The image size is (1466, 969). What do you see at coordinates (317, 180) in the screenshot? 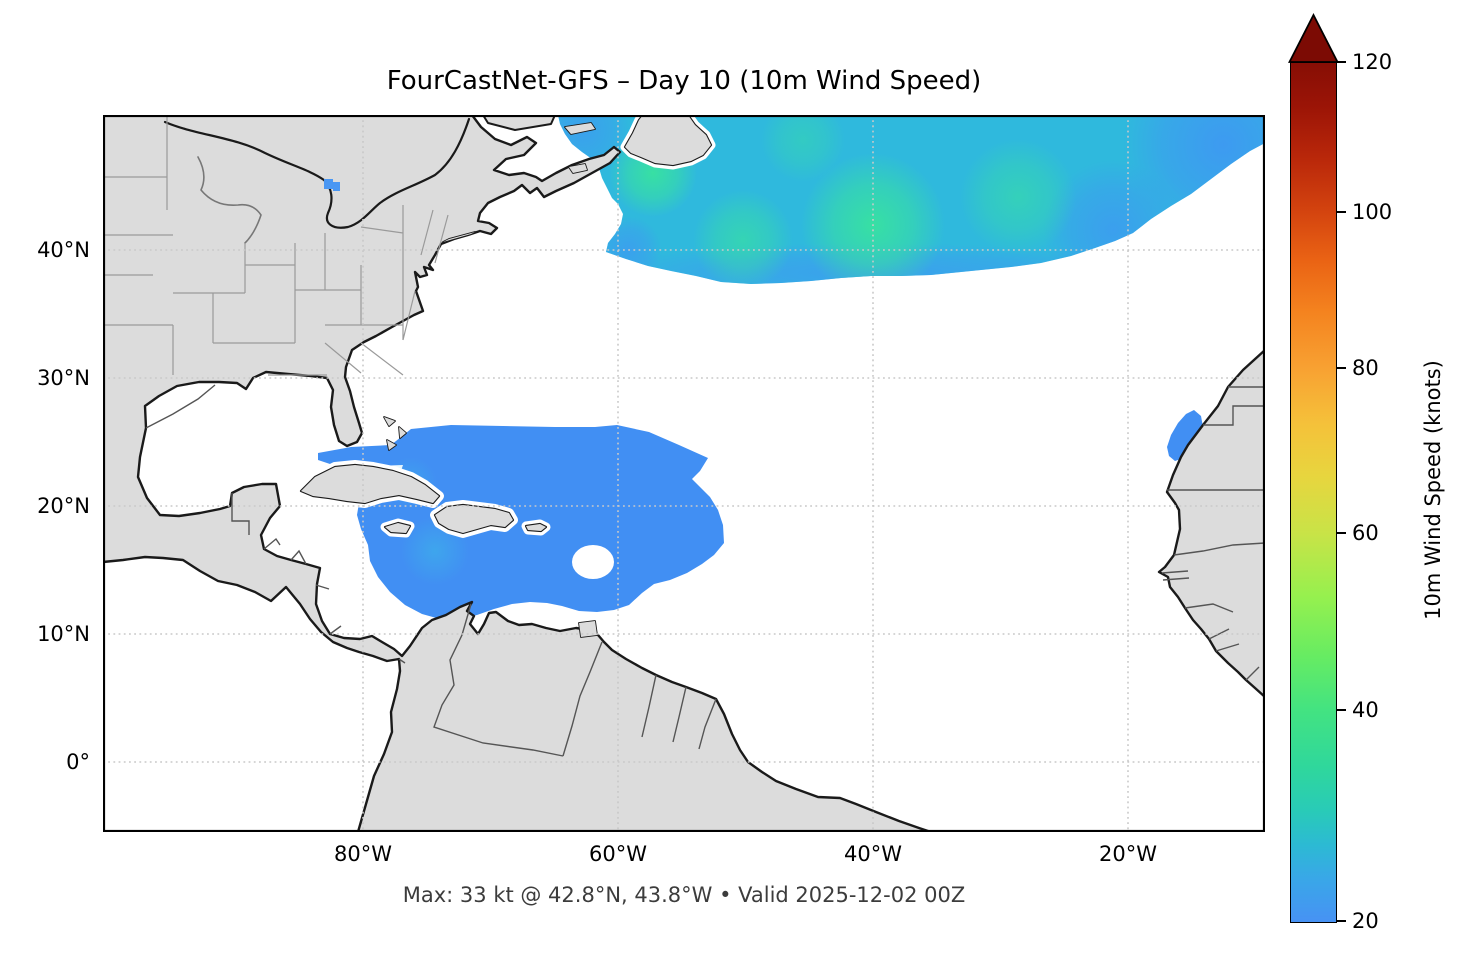
I see `great-lakes-outline` at bounding box center [317, 180].